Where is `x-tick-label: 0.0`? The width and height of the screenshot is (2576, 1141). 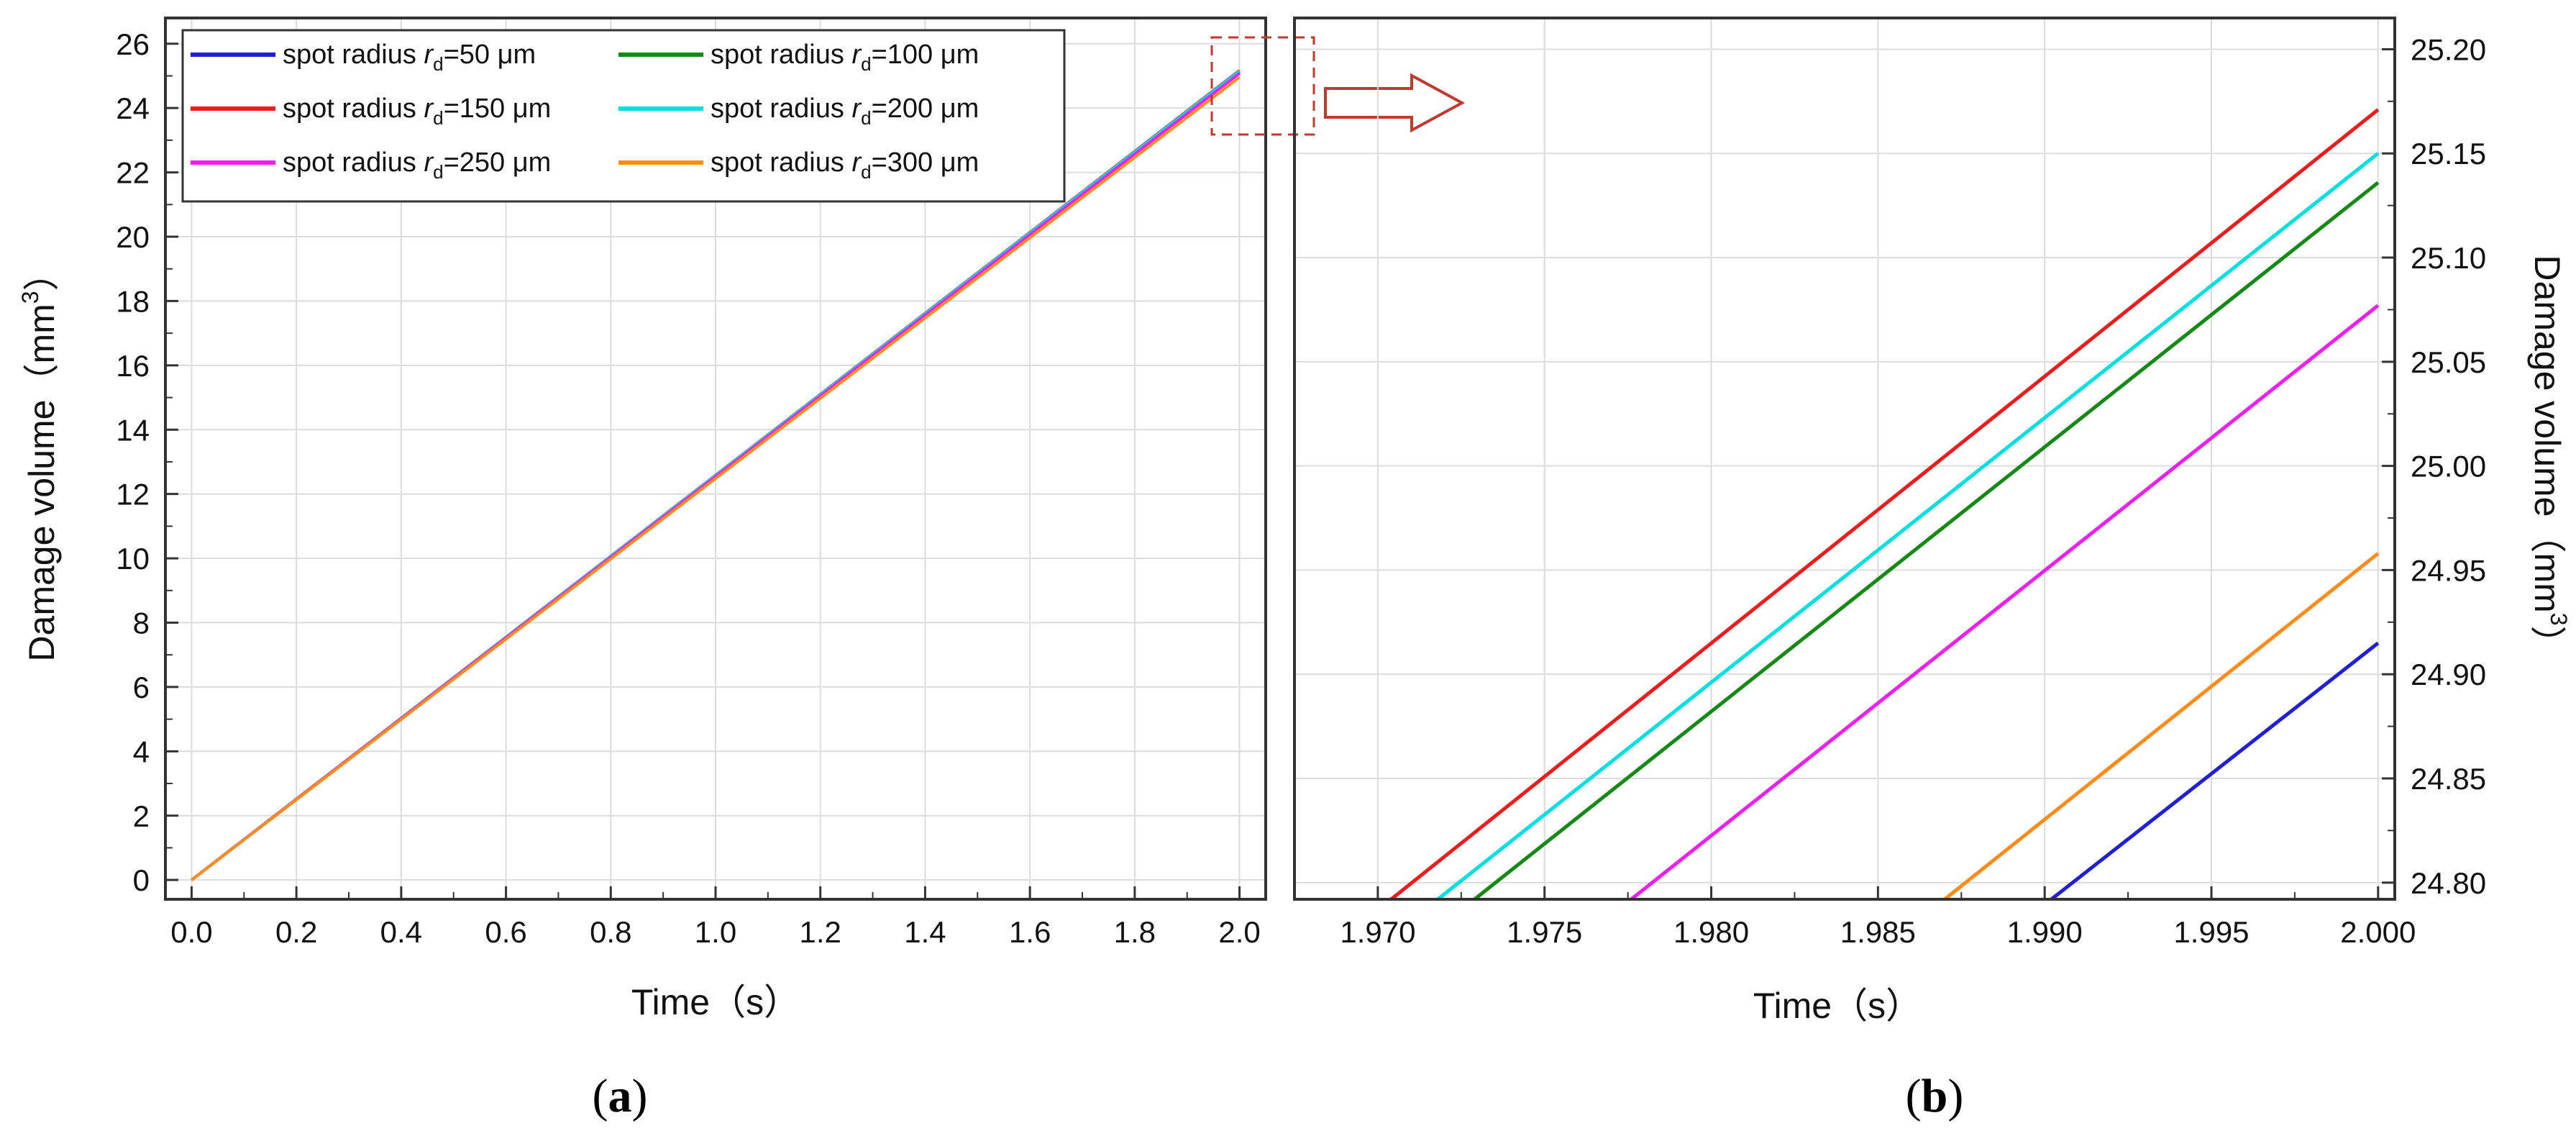 x-tick-label: 0.0 is located at coordinates (191, 932).